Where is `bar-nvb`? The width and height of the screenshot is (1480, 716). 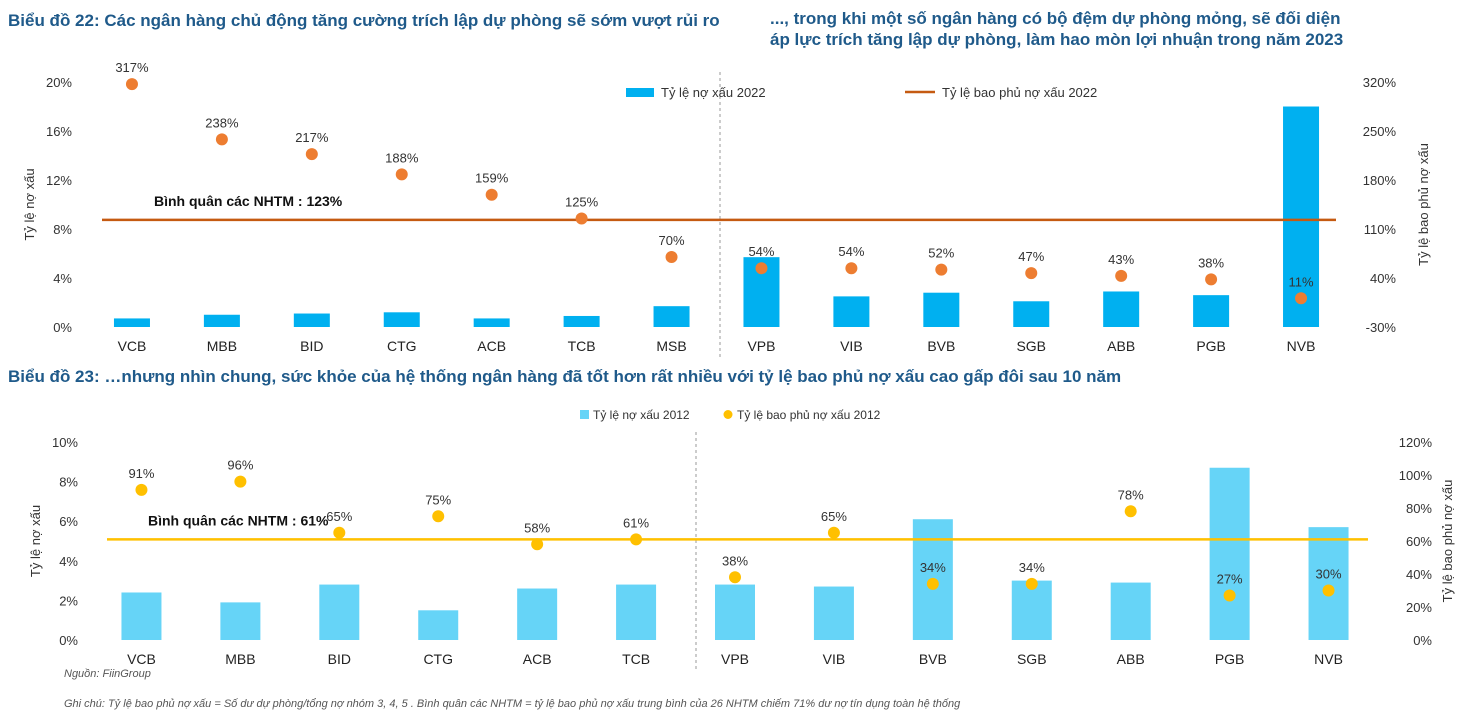
bar-nvb is located at coordinates (1301, 216).